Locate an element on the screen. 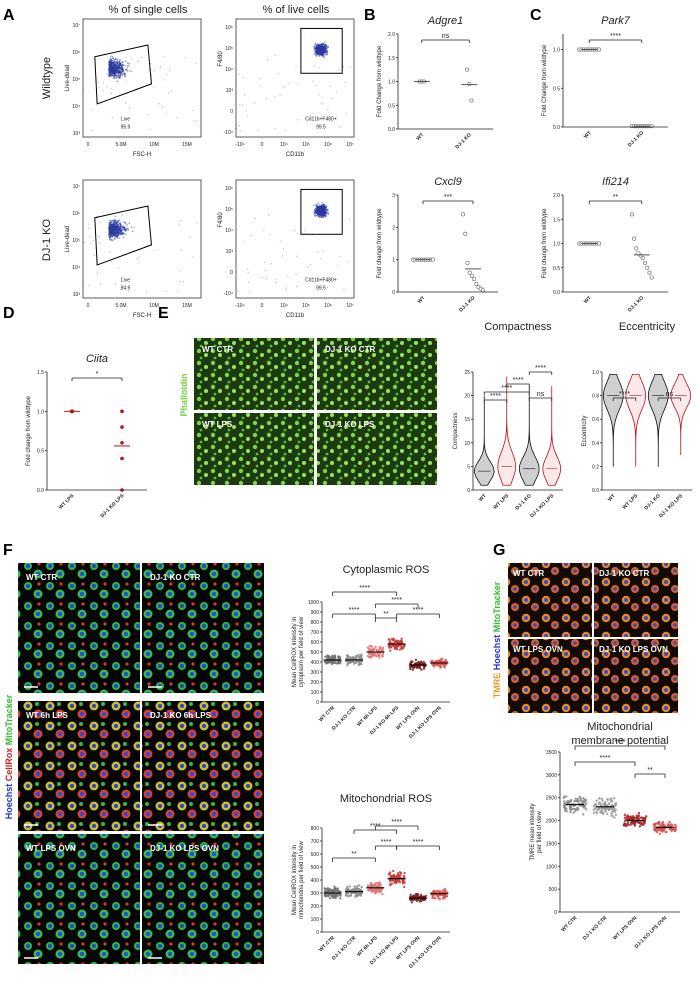 This screenshot has height=991, width=697. y-tick-label: 1.0 is located at coordinates (556, 245).